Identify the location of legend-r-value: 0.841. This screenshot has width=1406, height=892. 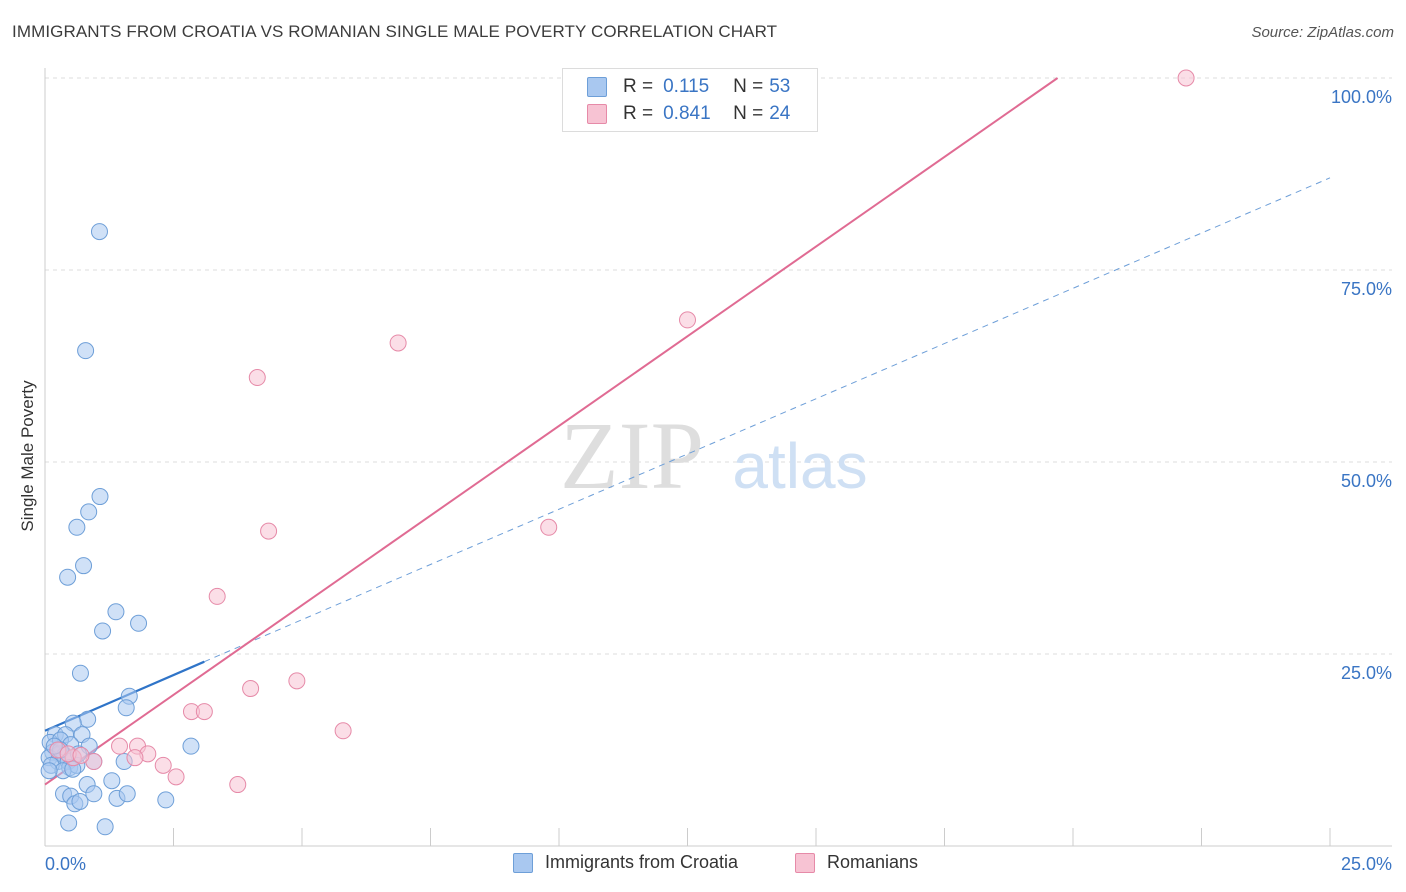
(687, 113).